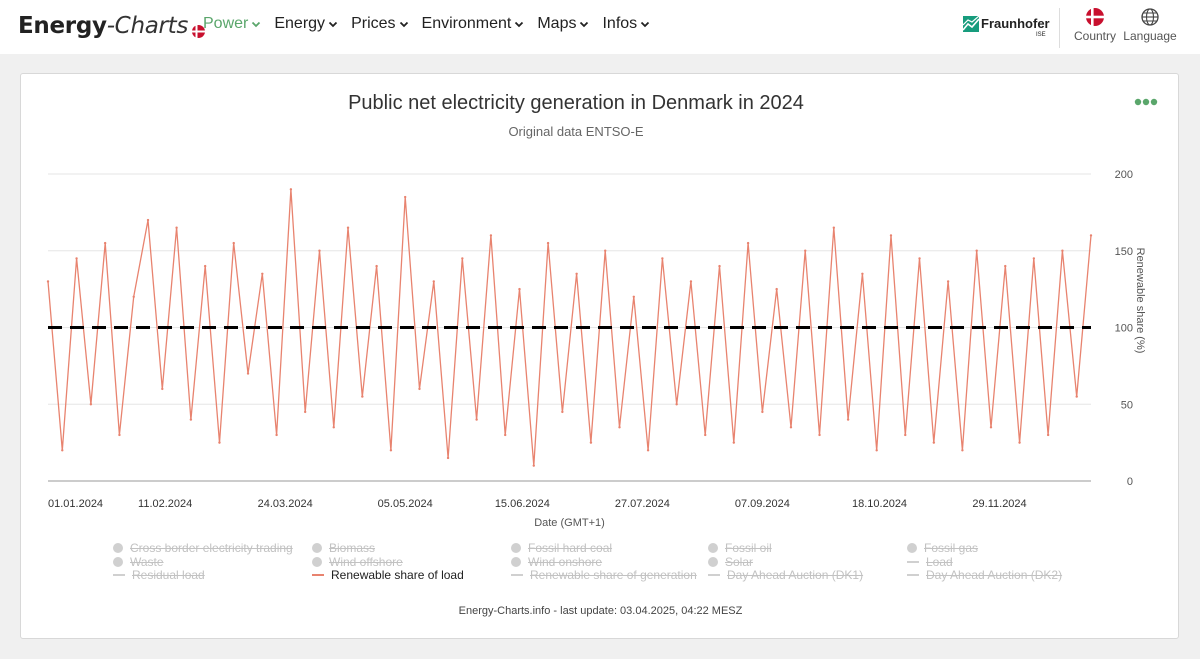  Describe the element at coordinates (1146, 102) in the screenshot. I see `more-dots-icon` at that location.